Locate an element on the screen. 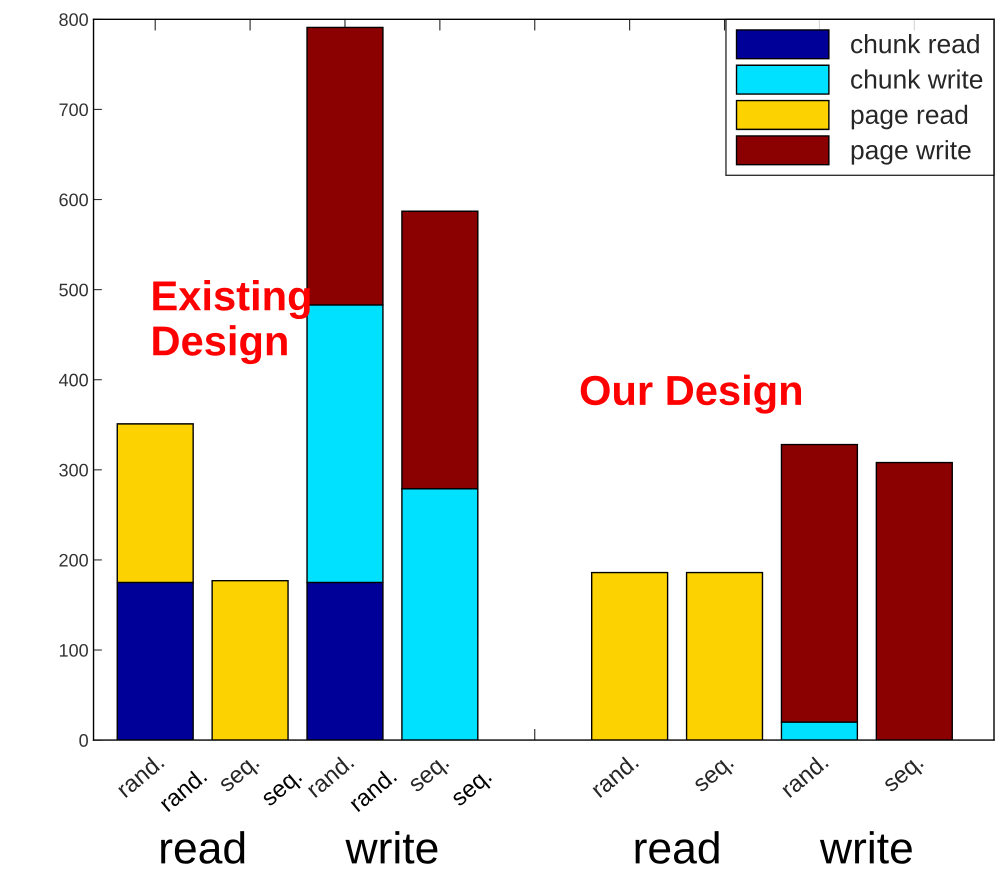  y-tick-label: 100 is located at coordinates (74, 650).